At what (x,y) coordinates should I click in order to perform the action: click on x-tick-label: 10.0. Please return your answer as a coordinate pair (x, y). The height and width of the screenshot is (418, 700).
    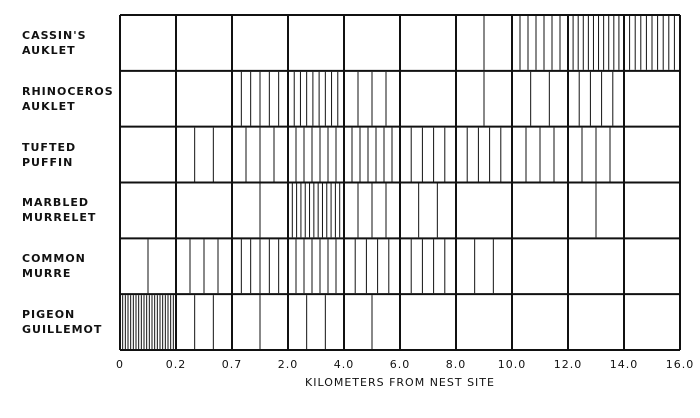
    Looking at the image, I should click on (512, 364).